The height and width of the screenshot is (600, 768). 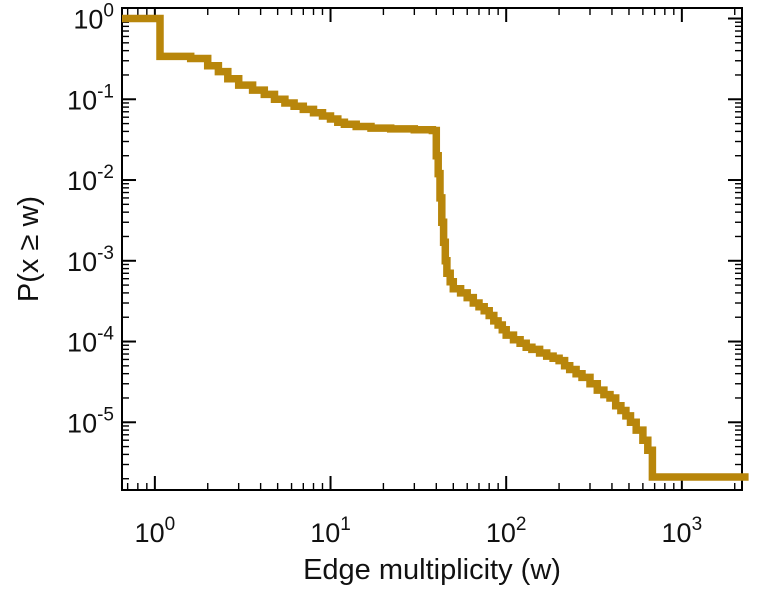 What do you see at coordinates (330, 531) in the screenshot?
I see `tick-label: 10¹` at bounding box center [330, 531].